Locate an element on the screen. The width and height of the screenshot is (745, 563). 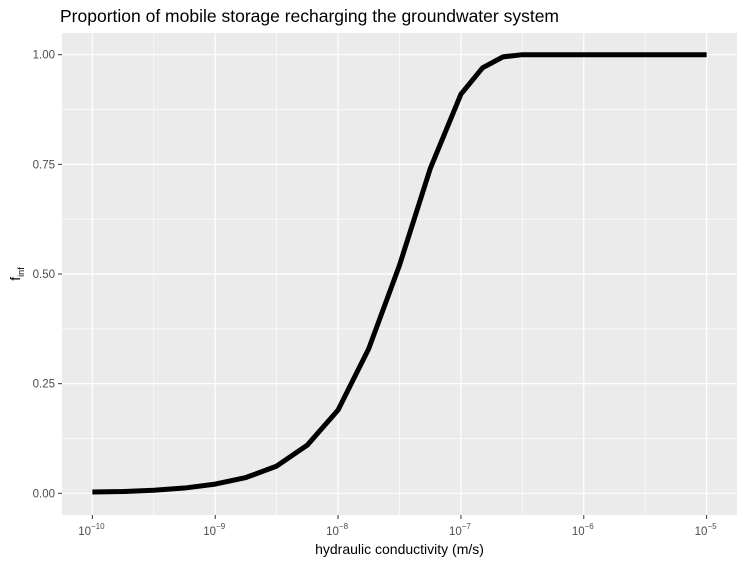
x-tick-label: 10⁻⁷ is located at coordinates (460, 530).